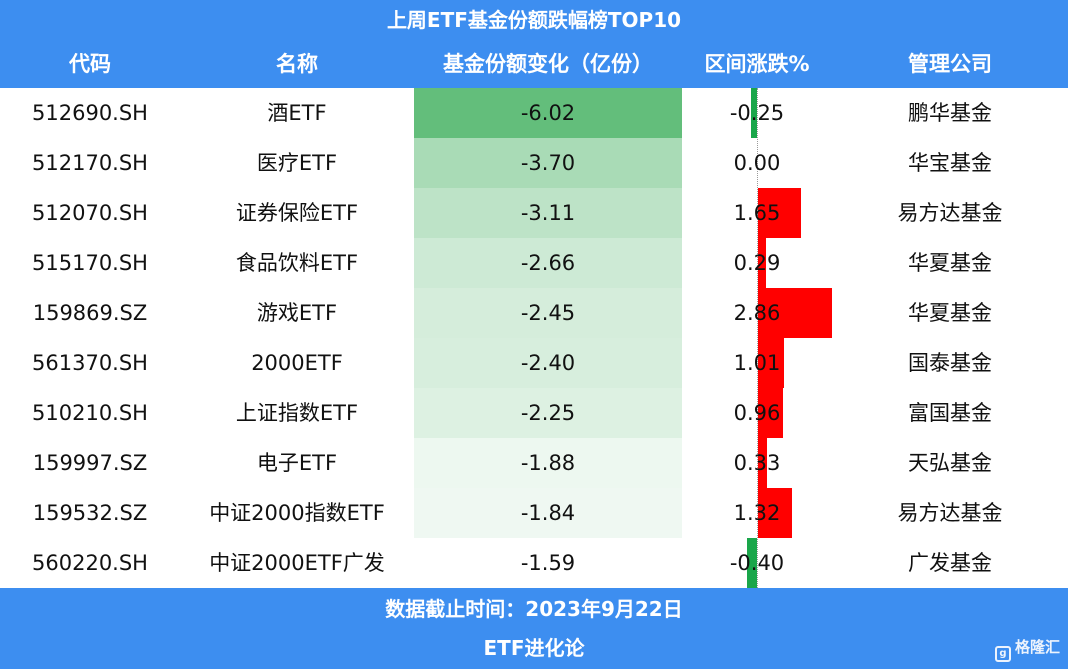 Image resolution: width=1068 pixels, height=669 pixels. I want to click on share-change-cell: -2.66, so click(548, 263).